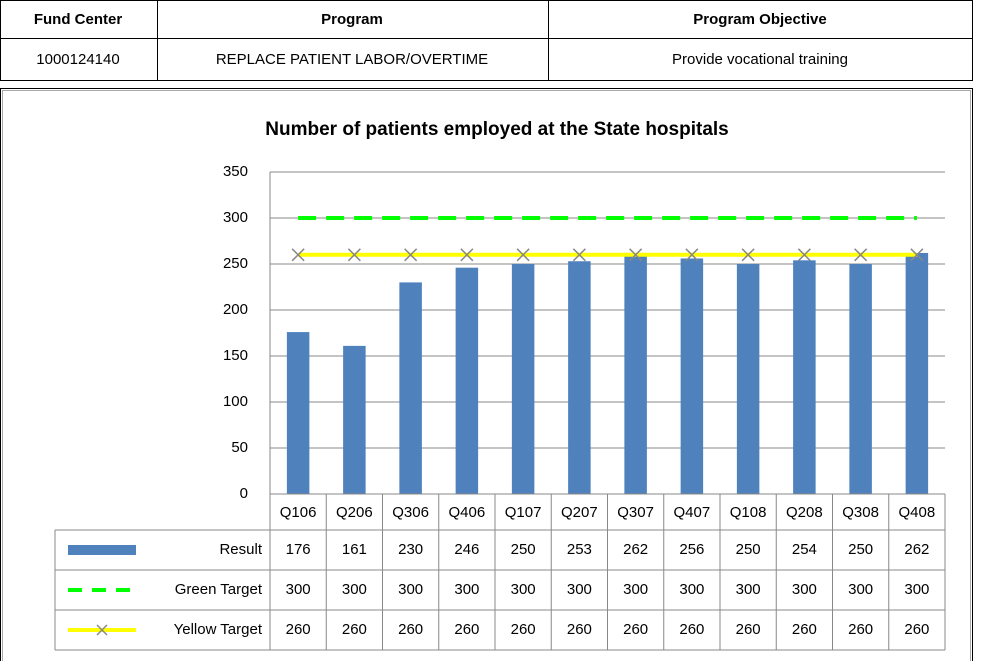 This screenshot has height=666, width=981. What do you see at coordinates (235, 171) in the screenshot?
I see `y-tick-label: 350` at bounding box center [235, 171].